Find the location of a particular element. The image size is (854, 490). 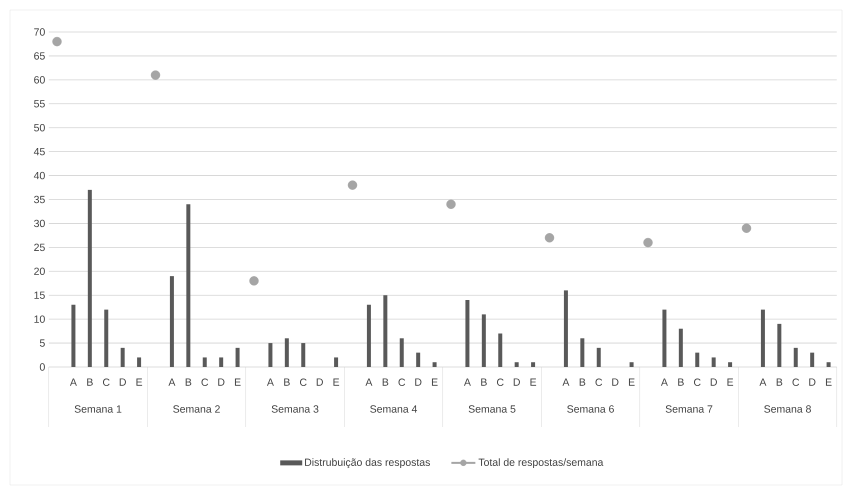

text: Semana 7 is located at coordinates (689, 409).